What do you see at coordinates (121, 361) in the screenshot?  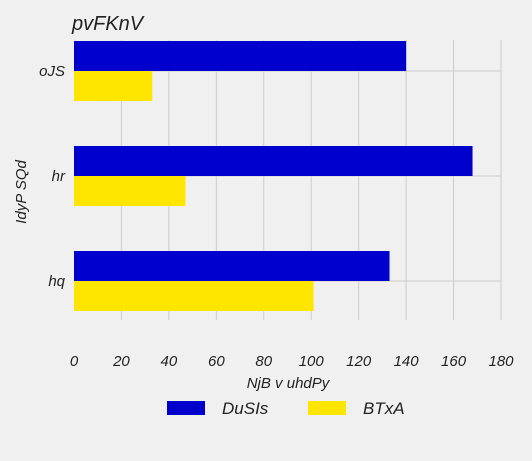 I see `x-tick-label: 20` at bounding box center [121, 361].